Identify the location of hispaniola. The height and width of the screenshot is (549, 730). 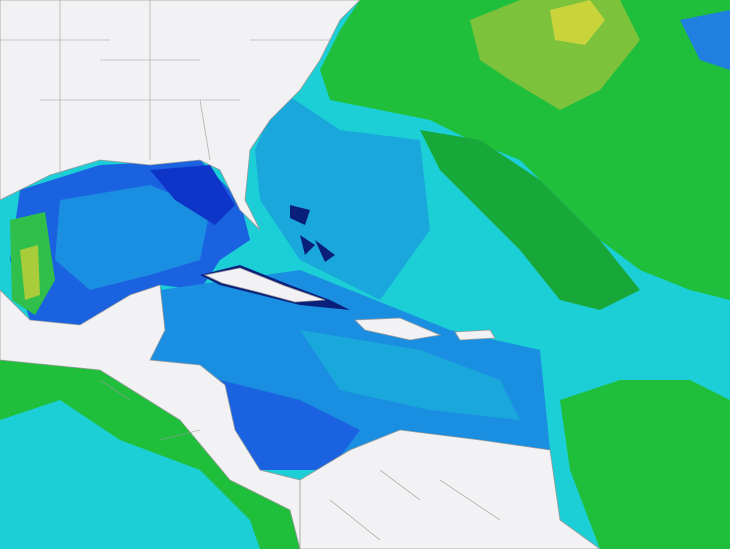
(398, 329).